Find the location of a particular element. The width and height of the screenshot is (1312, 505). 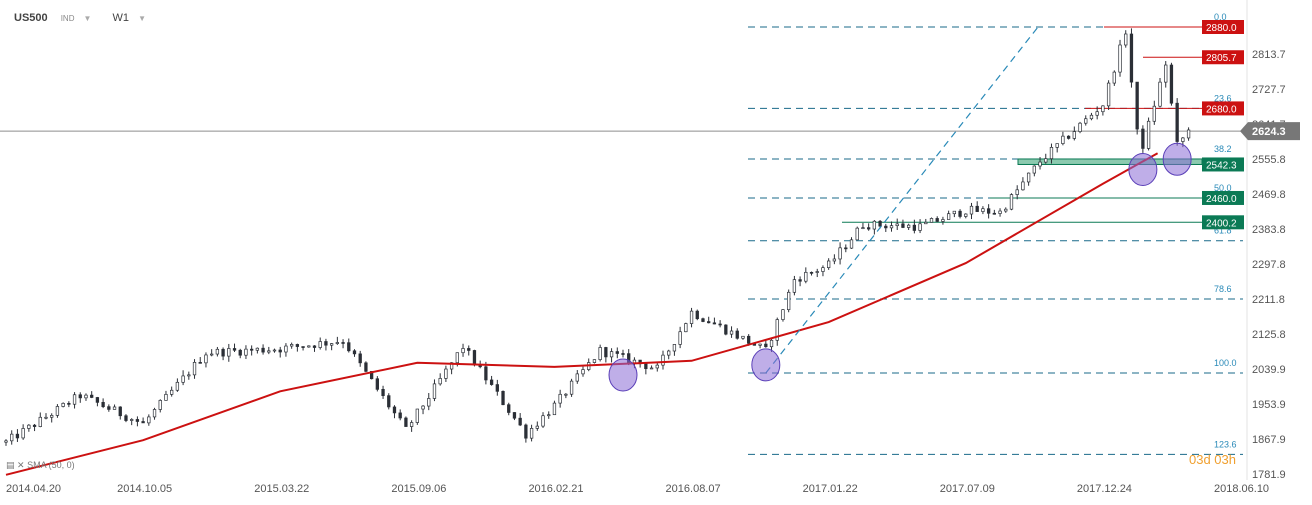

y-tick-label: 2555.8 is located at coordinates (1269, 160).